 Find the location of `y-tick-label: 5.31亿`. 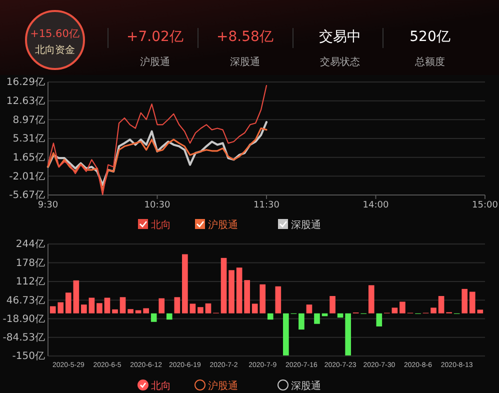

y-tick-label: 5.31亿 is located at coordinates (28, 139).